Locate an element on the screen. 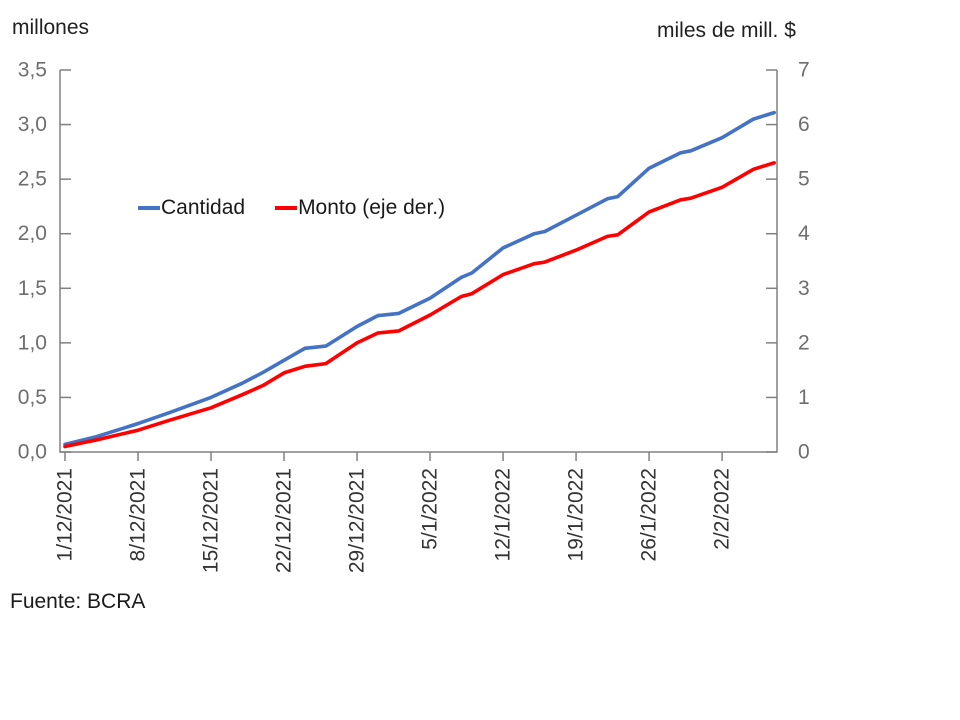 This screenshot has height=720, width=960. right-axis-tick-label: 6 is located at coordinates (804, 124).